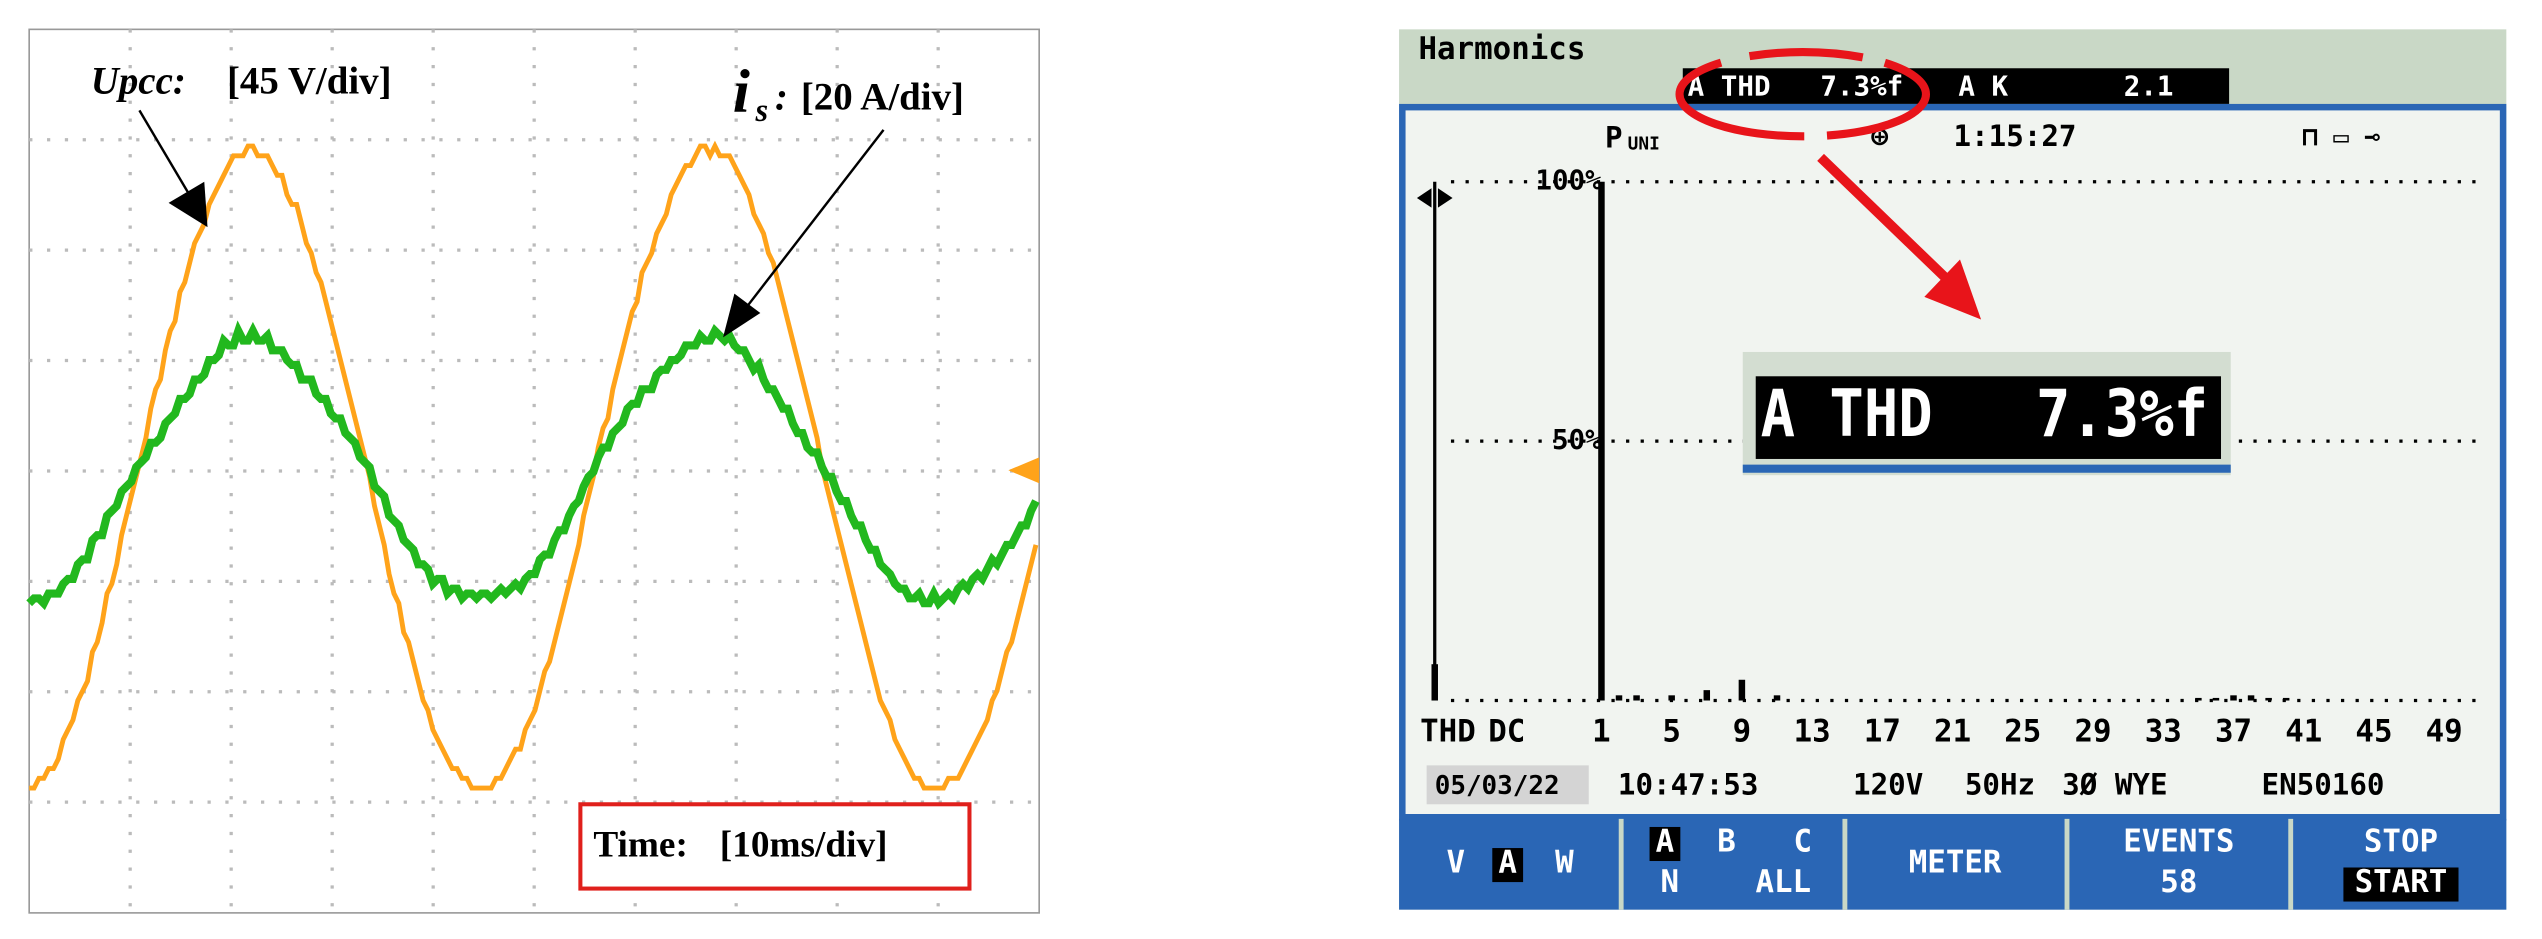  Describe the element at coordinates (1802, 842) in the screenshot. I see `softkey-label: C` at that location.